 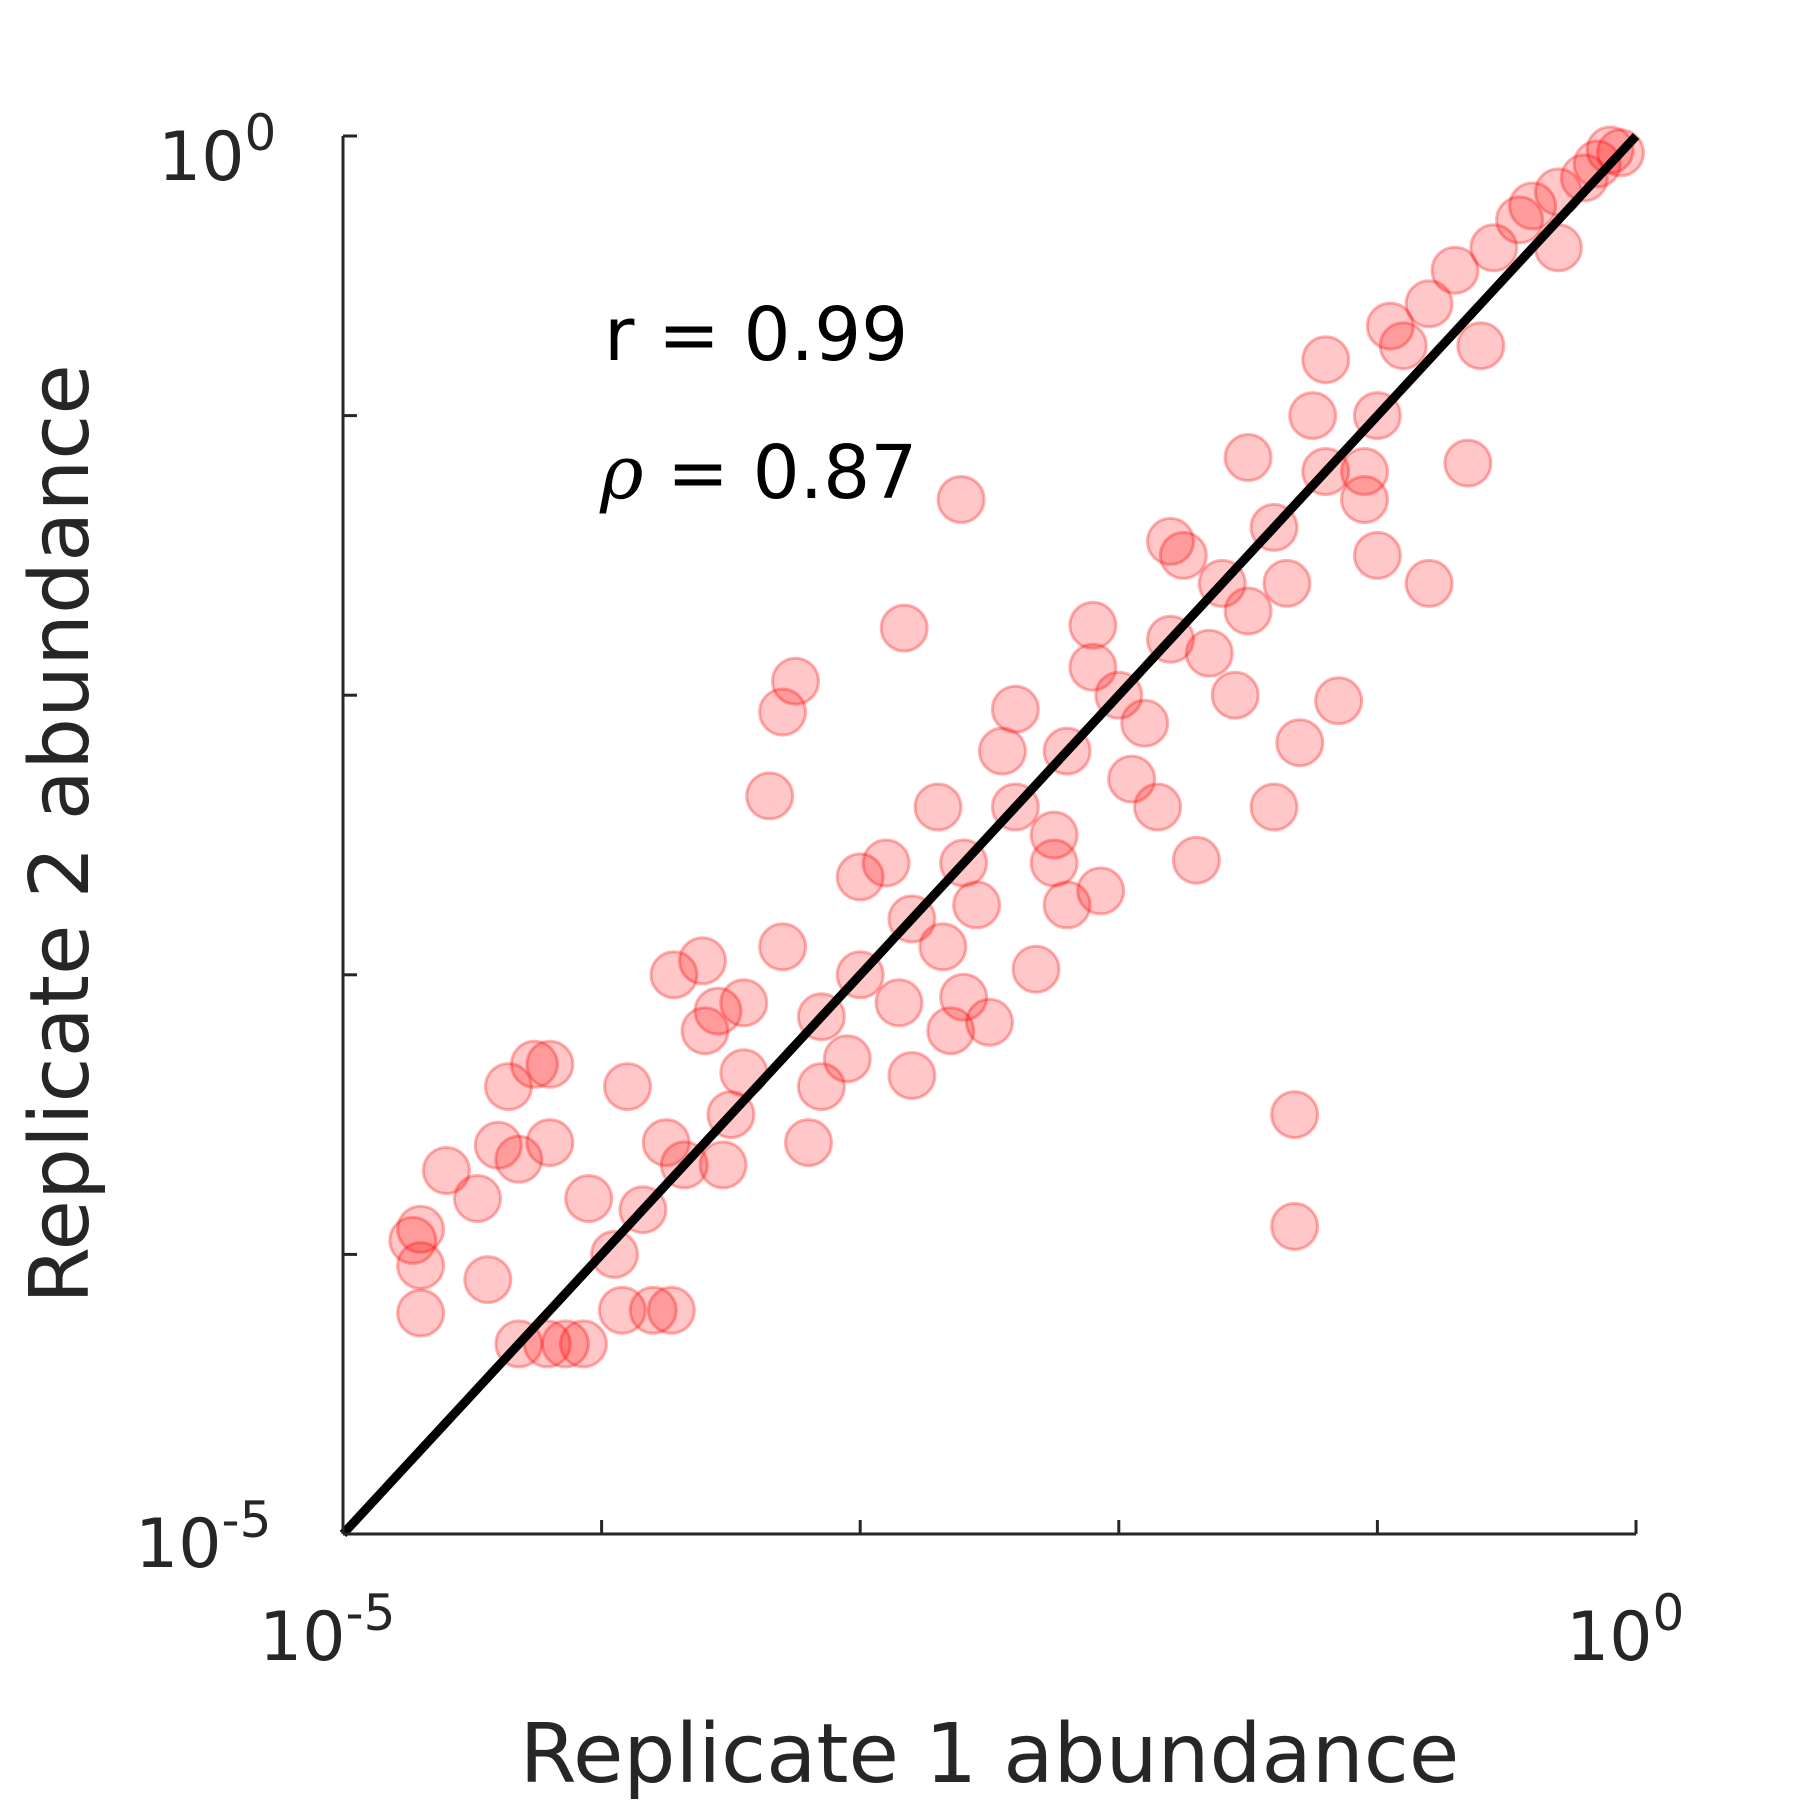 I want to click on pearson-annotation: r = 0.99, so click(x=756, y=335).